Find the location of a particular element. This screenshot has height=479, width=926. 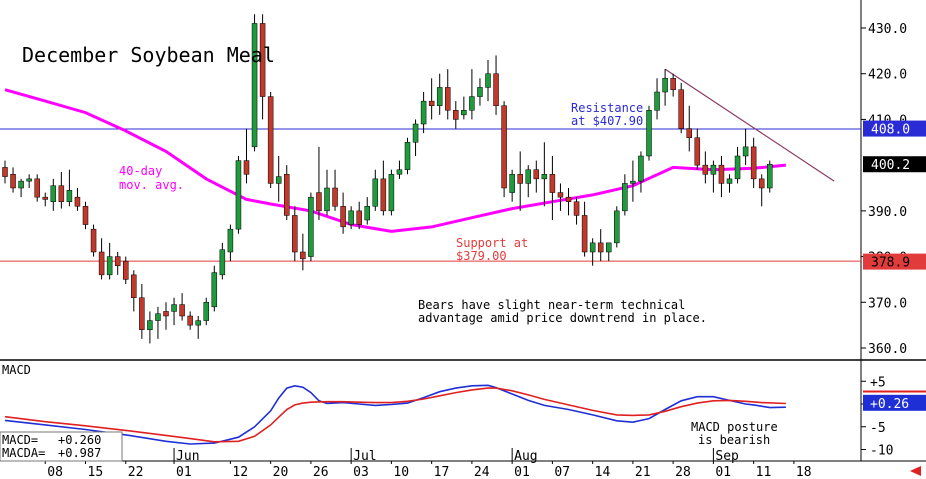

ma-label-line1: 40-day is located at coordinates (140, 171).